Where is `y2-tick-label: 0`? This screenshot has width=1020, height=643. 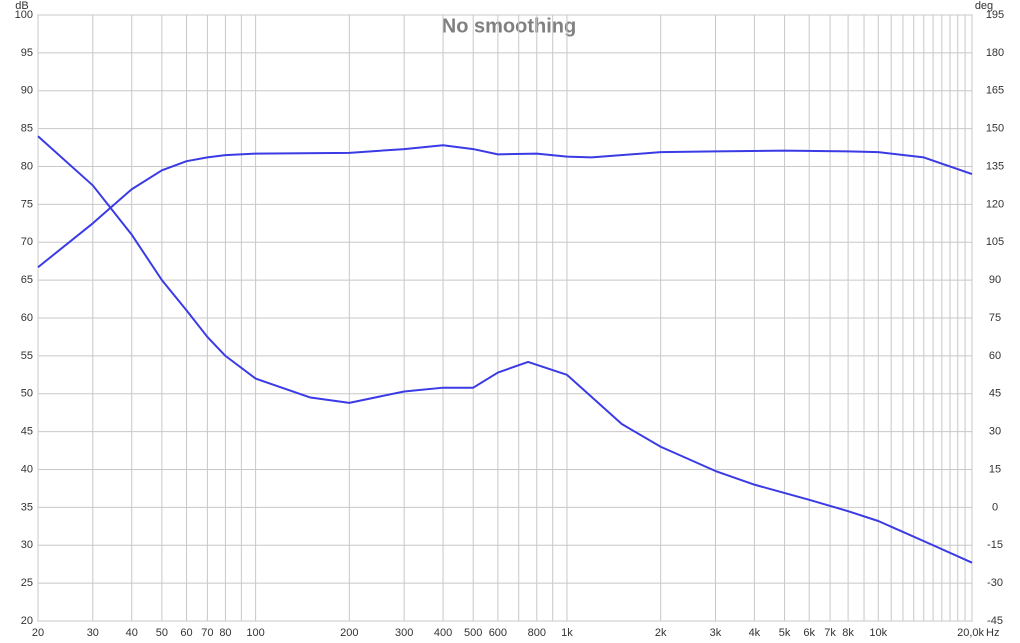
y2-tick-label: 0 is located at coordinates (995, 507).